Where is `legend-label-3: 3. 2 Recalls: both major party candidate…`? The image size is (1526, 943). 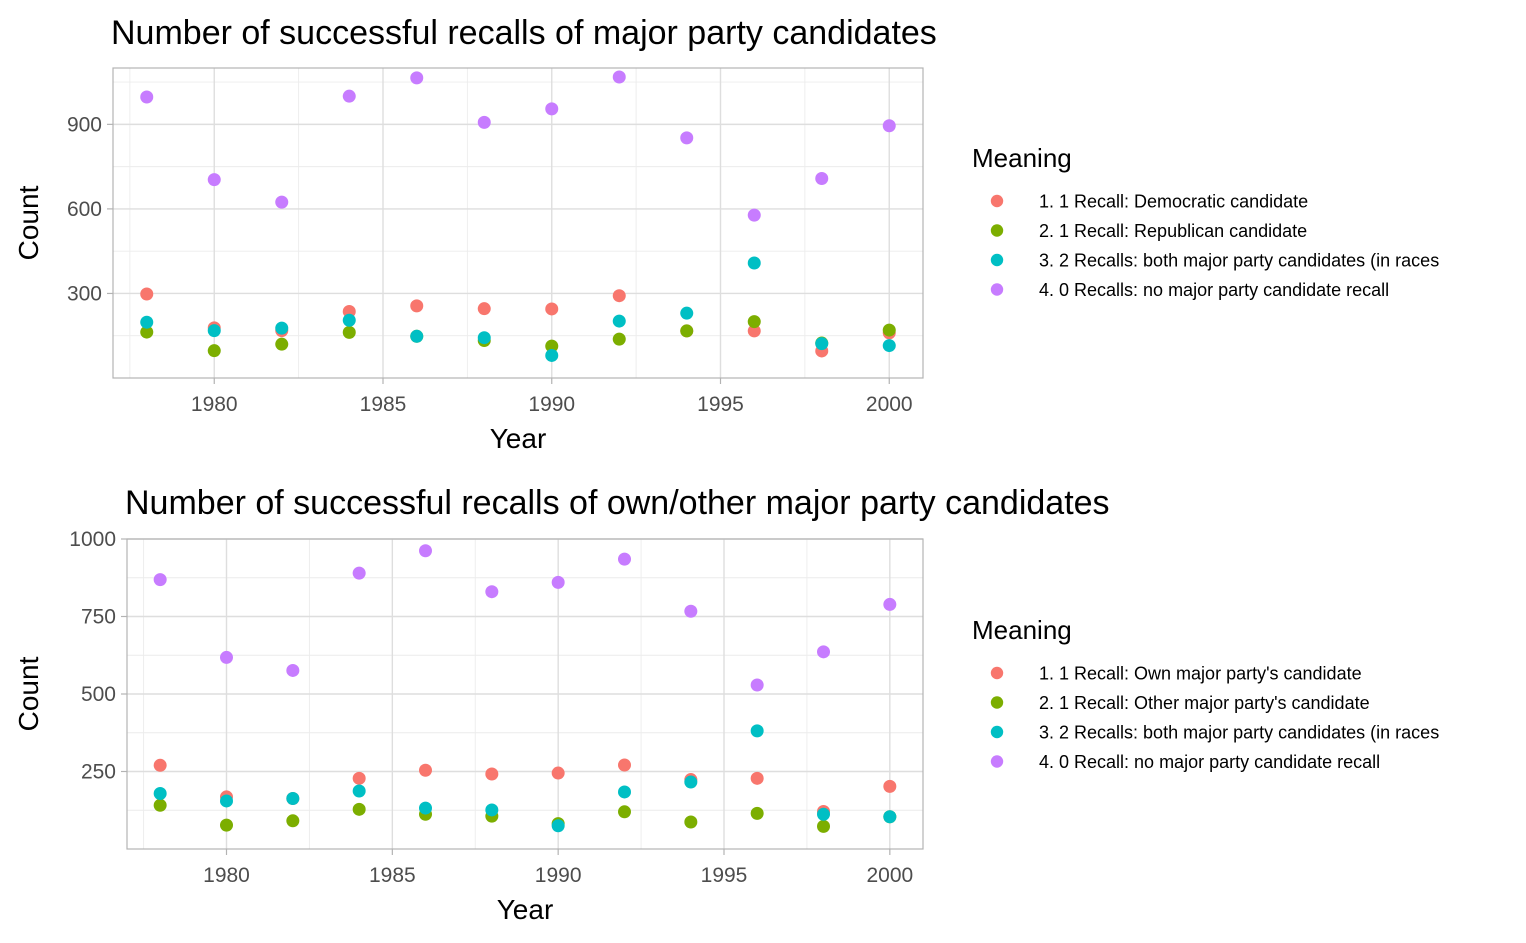 legend-label-3: 3. 2 Recalls: both major party candidate… is located at coordinates (1239, 733).